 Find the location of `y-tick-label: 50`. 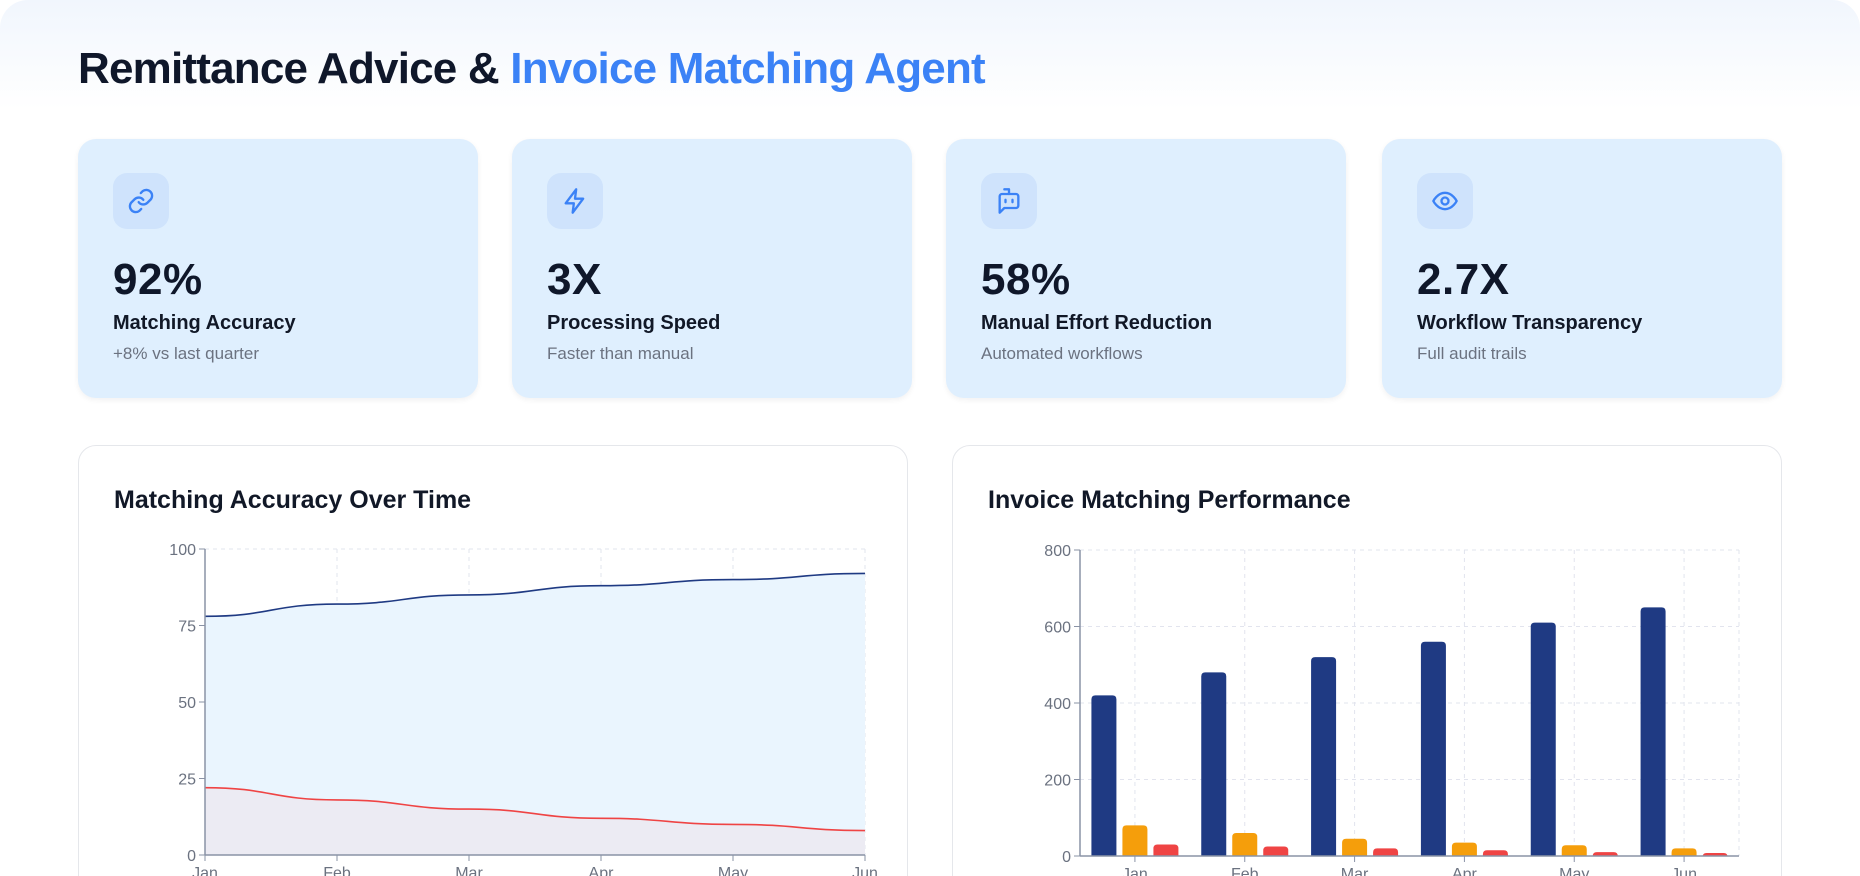

y-tick-label: 50 is located at coordinates (187, 703).